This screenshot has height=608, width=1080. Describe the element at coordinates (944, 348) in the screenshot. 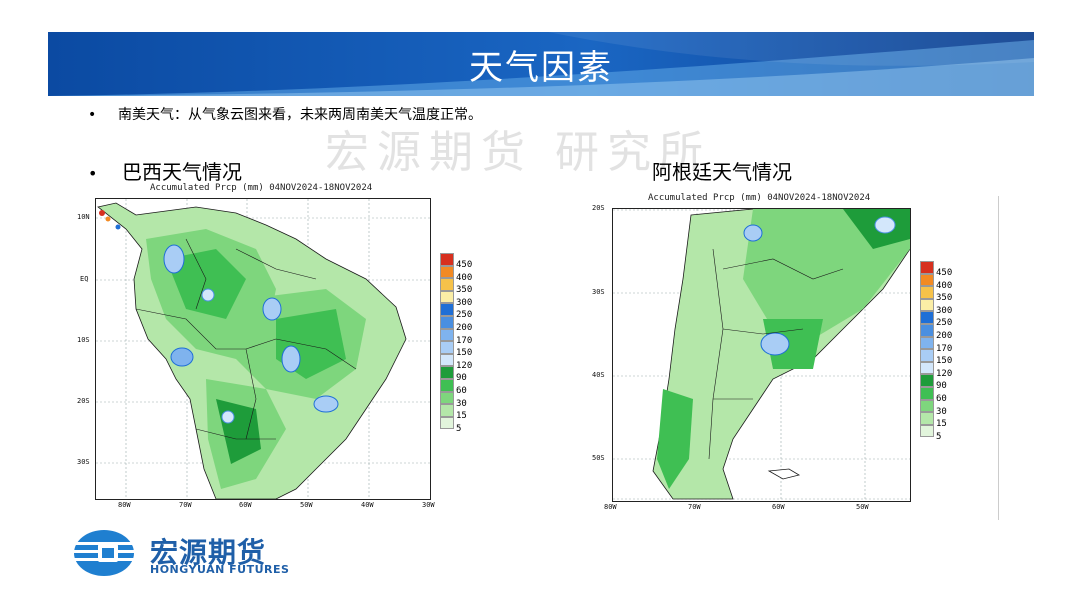

I see `argentina-legend-label: 170` at that location.